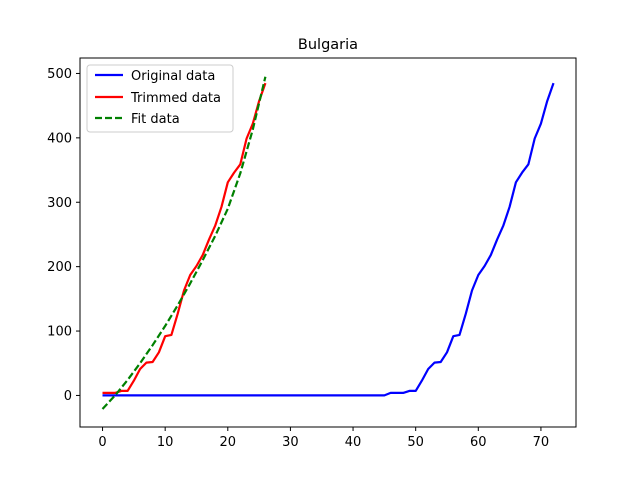  I want to click on legend-label-trimmed: Trimmed data, so click(175, 98).